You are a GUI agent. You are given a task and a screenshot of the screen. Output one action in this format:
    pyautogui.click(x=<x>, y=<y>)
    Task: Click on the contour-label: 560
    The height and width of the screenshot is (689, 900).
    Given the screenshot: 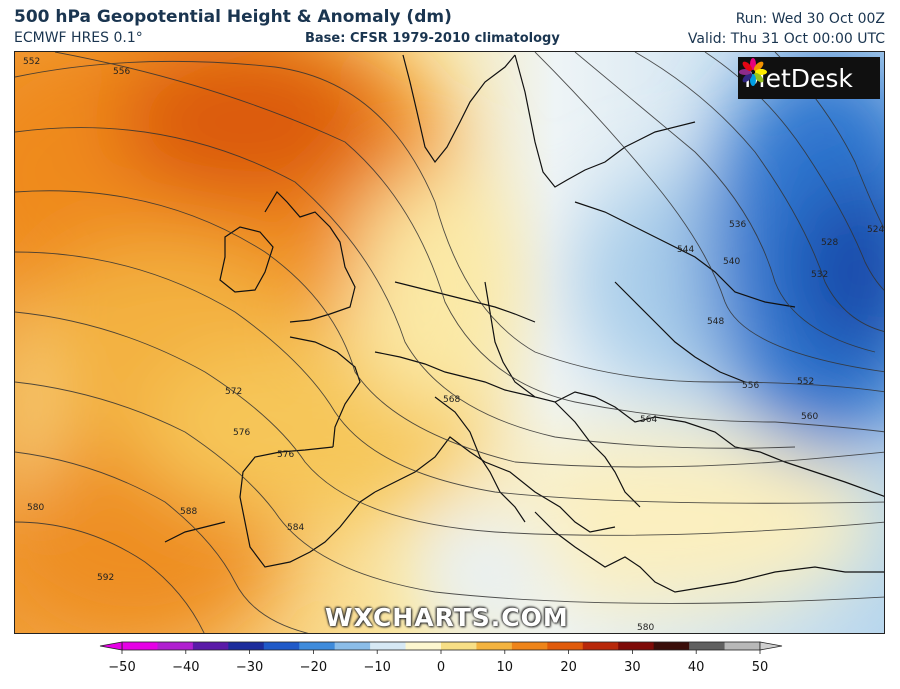 What is the action you would take?
    pyautogui.click(x=809, y=417)
    